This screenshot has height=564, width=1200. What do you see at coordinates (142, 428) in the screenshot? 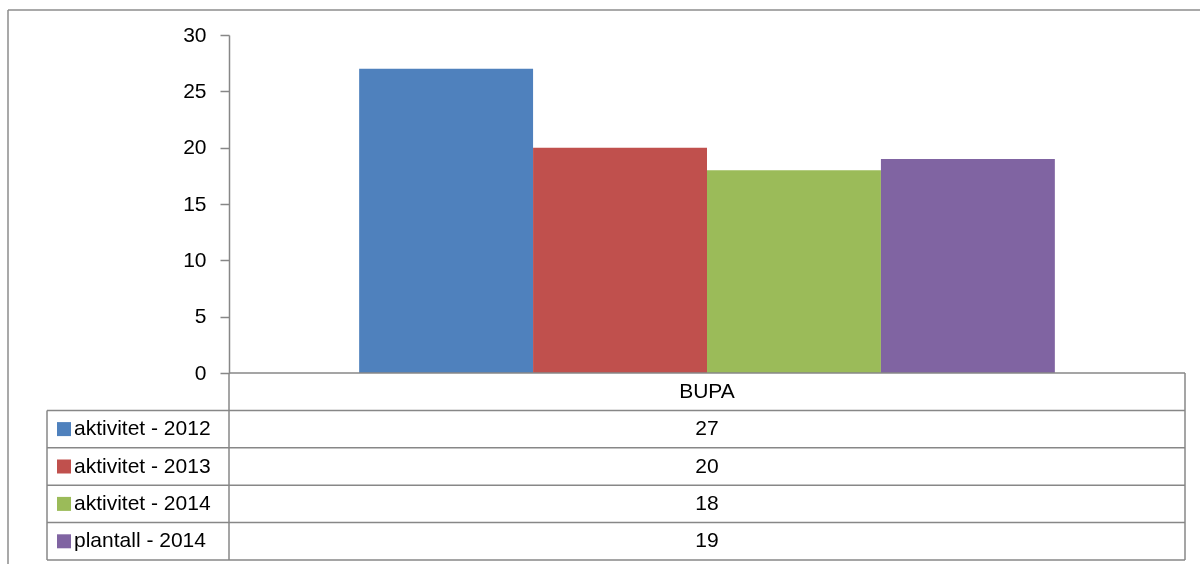
I see `legend-label: aktivitet - 2012` at bounding box center [142, 428].